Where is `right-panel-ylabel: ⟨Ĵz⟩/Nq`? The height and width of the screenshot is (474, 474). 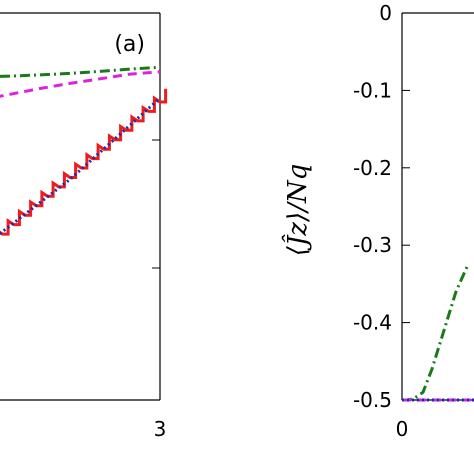
right-panel-ylabel: ⟨Ĵz⟩/Nq is located at coordinates (297, 210).